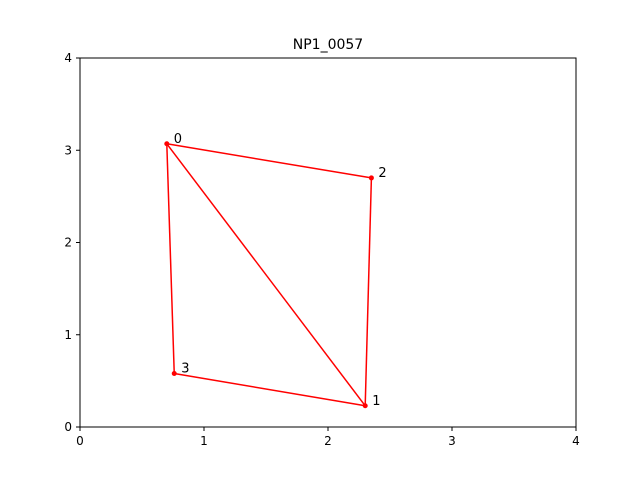  I want to click on x-tick-label: 2, so click(328, 441).